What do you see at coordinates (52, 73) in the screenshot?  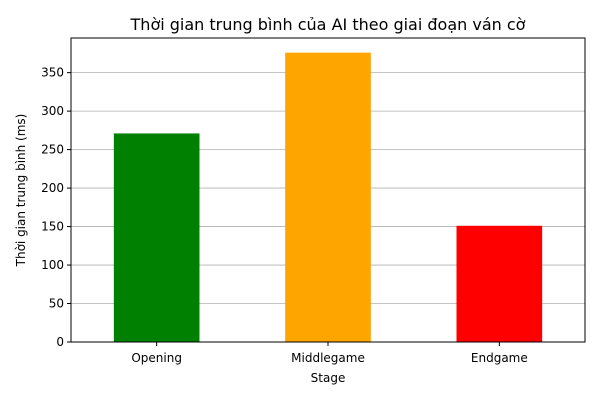 I see `y-tick-label-350: 350` at bounding box center [52, 73].